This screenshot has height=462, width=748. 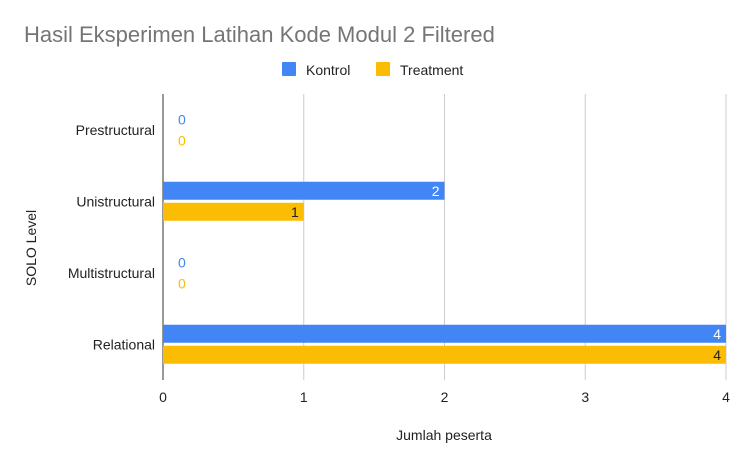 I want to click on x-tick-label-4: 4, so click(x=726, y=397).